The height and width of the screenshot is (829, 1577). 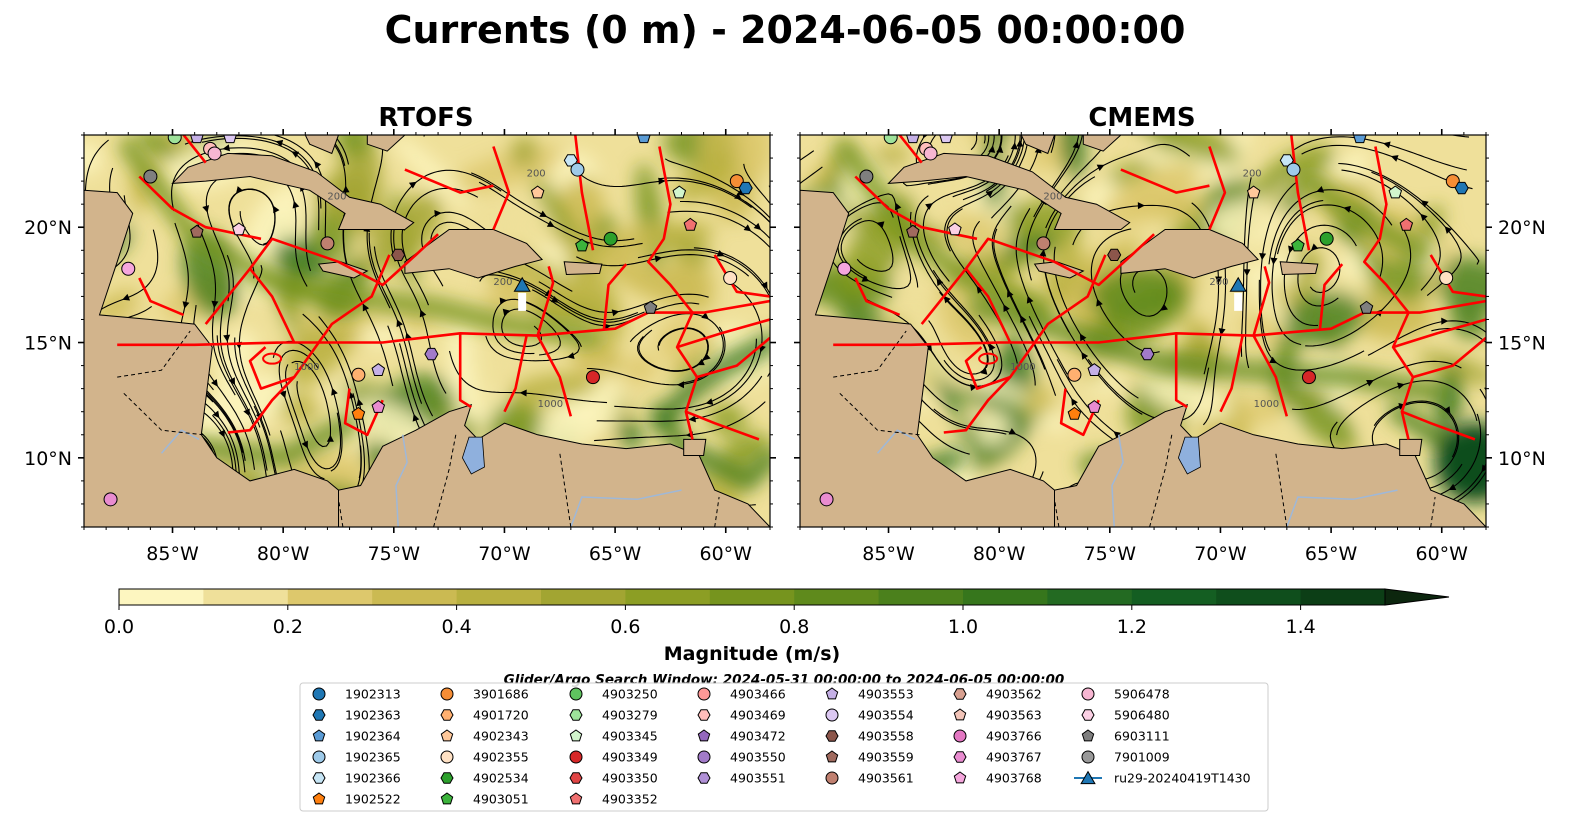 I want to click on legend-item: 4903767, so click(x=997, y=757).